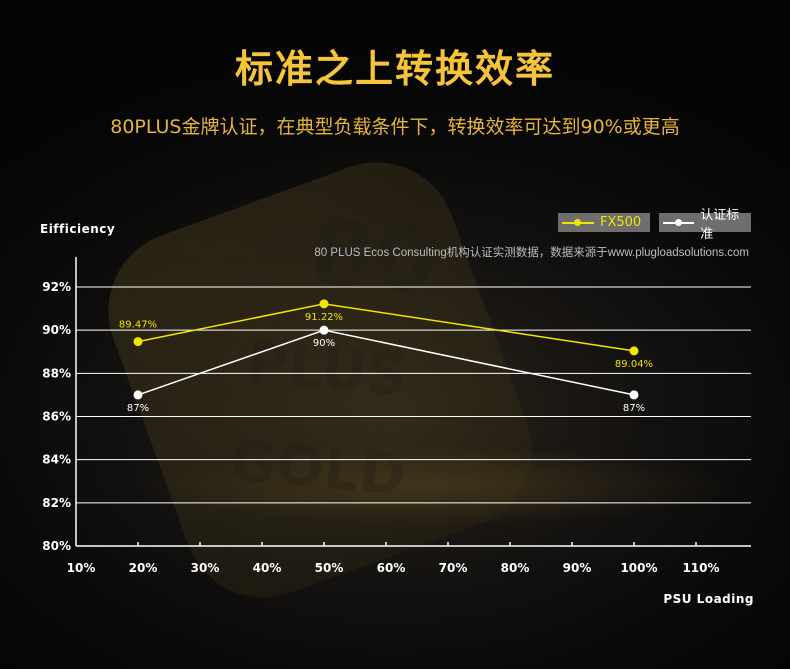 Image resolution: width=790 pixels, height=669 pixels. What do you see at coordinates (56, 460) in the screenshot?
I see `y-tick-label: 84%` at bounding box center [56, 460].